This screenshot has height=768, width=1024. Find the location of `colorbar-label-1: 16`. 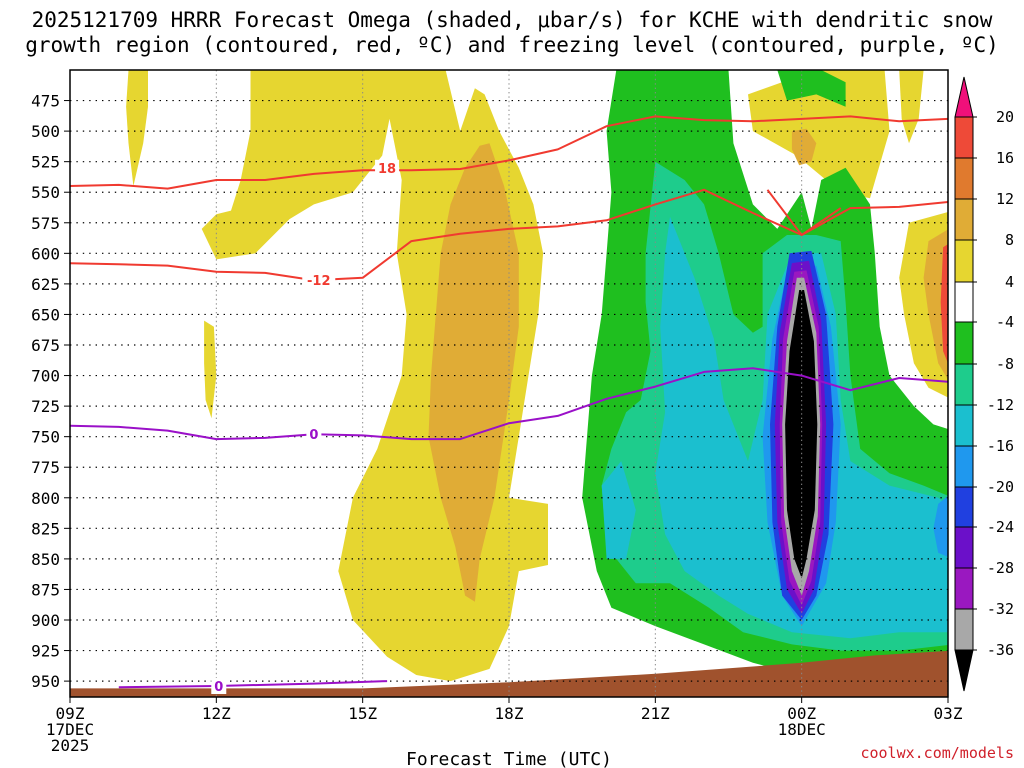

colorbar-label-1: 16 is located at coordinates (1005, 158).